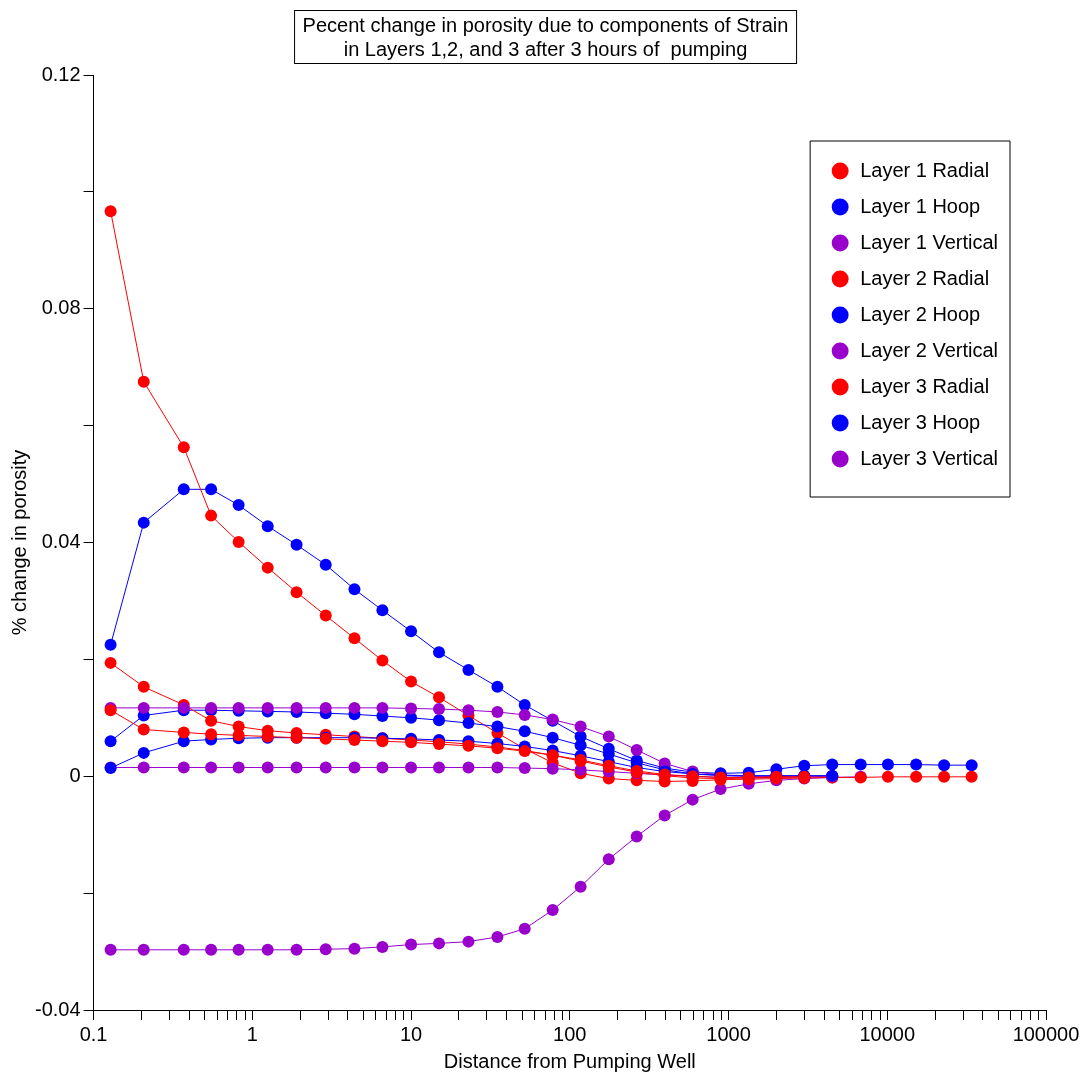 The width and height of the screenshot is (1091, 1076). I want to click on legend-label: Layer 3 Vertical, so click(929, 457).